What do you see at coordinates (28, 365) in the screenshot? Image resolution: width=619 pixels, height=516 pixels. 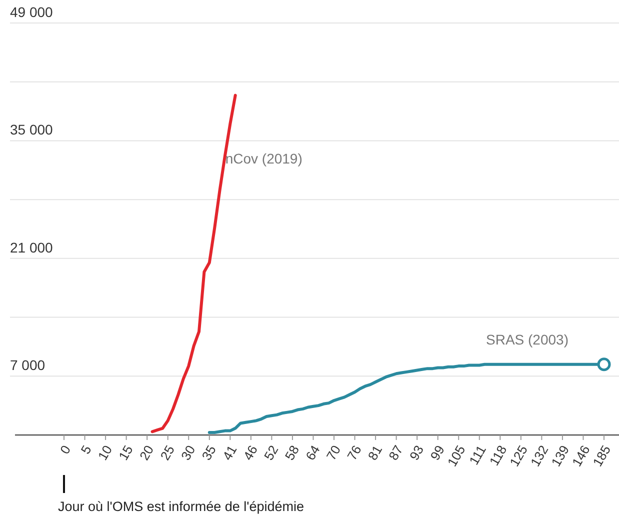 I see `y-tick-label: 7 000` at bounding box center [28, 365].